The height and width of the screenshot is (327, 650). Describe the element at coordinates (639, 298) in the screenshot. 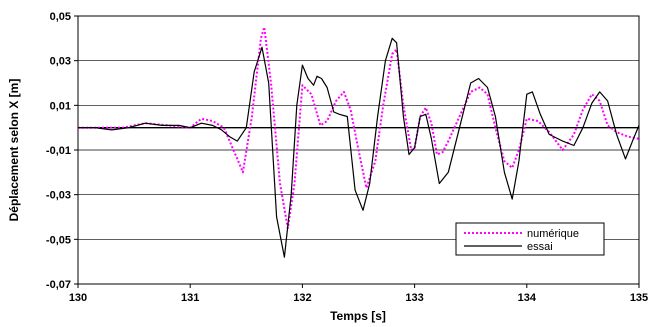

I see `x-tick-label: 135` at that location.